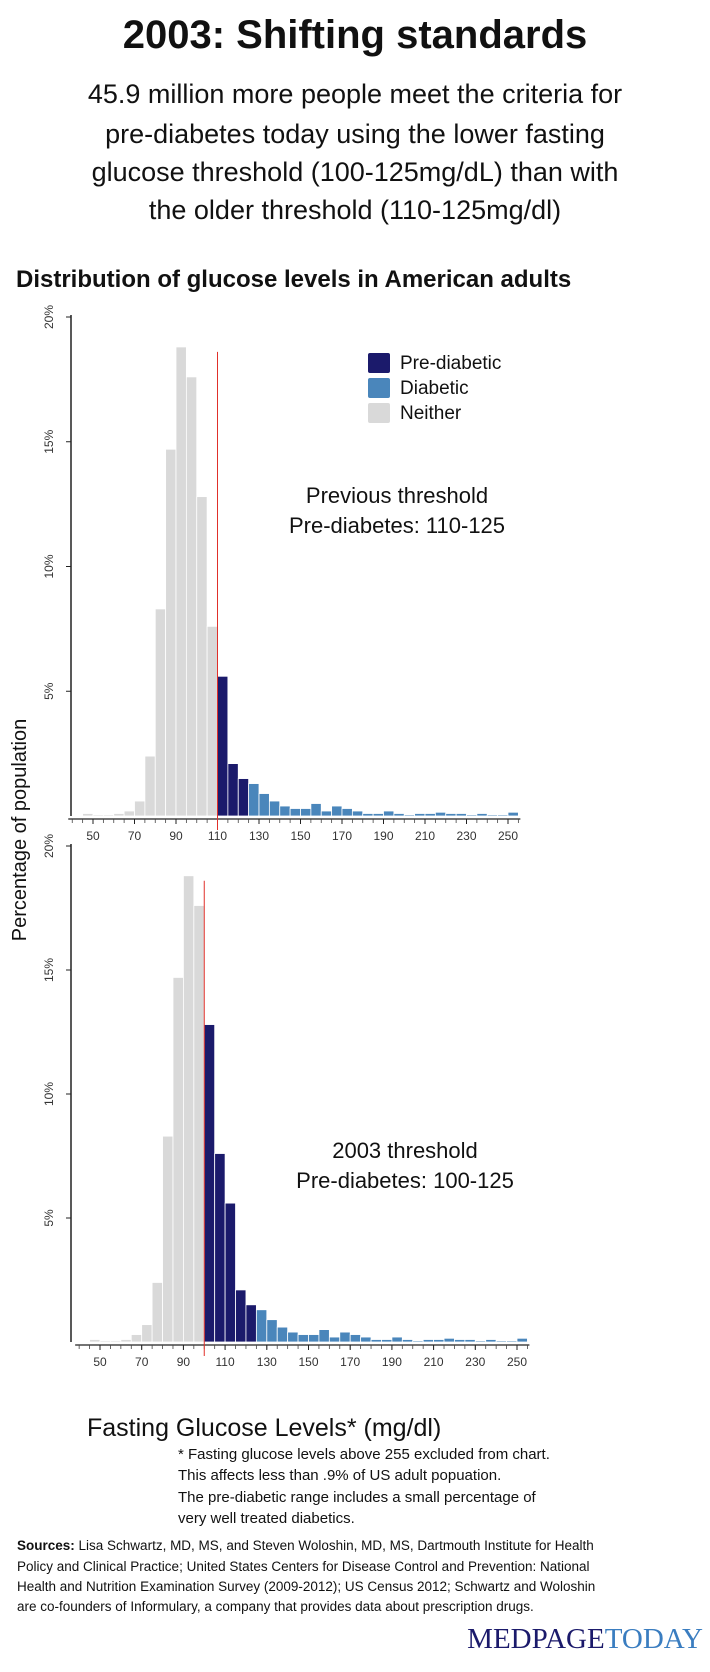 This screenshot has width=710, height=1672. Describe the element at coordinates (355, 35) in the screenshot. I see `title: 2003: Shifting standards` at that location.